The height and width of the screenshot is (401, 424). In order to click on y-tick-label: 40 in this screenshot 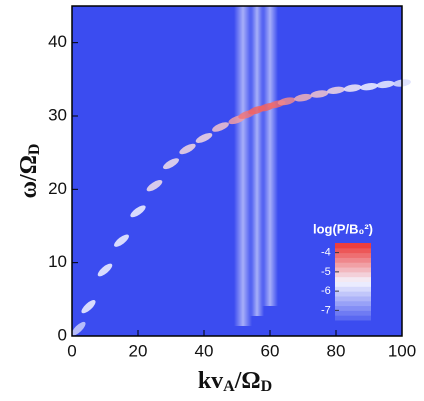, I will do `click(57, 41)`.